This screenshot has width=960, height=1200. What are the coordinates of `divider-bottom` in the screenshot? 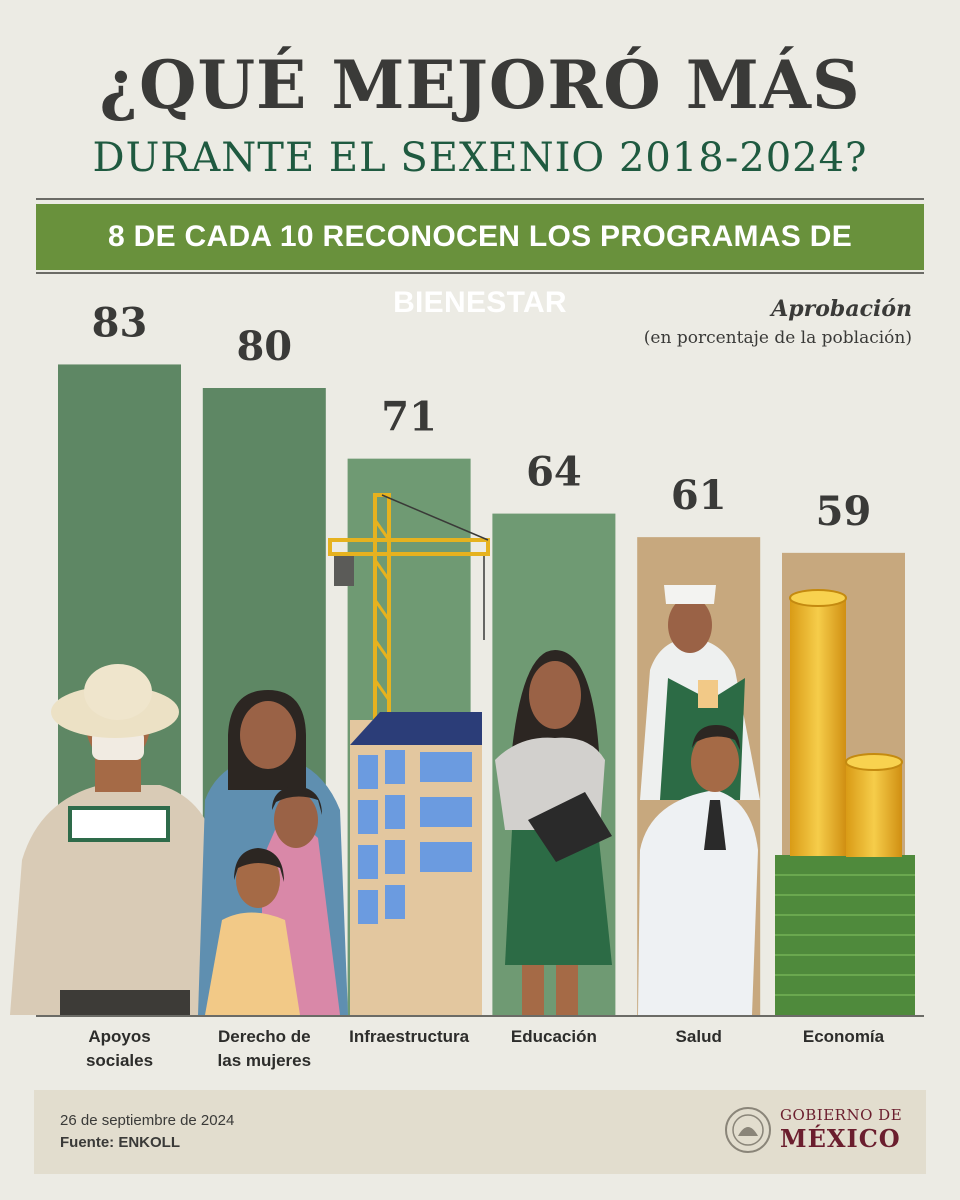 It's located at (480, 273).